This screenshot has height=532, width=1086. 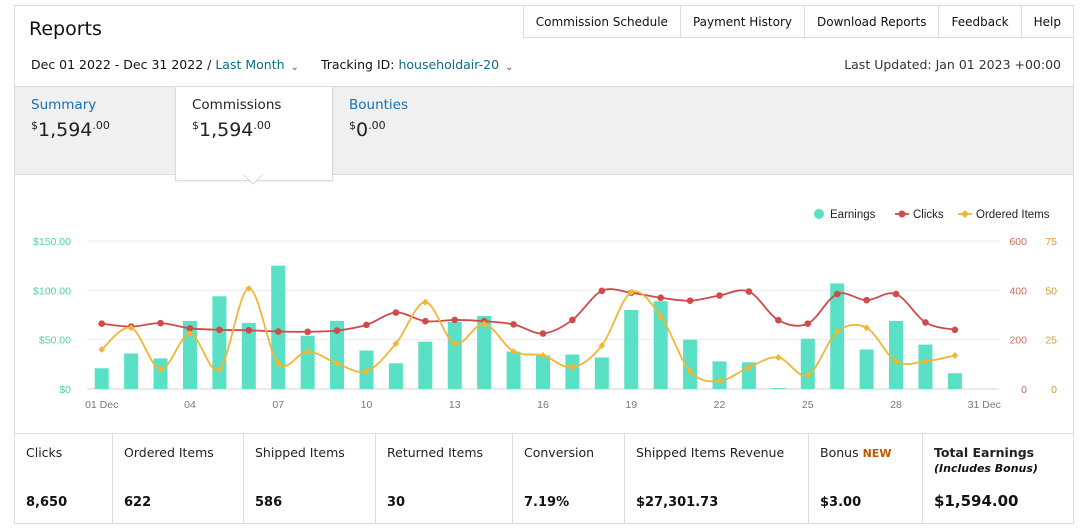 I want to click on stat-label: Shipped Items Revenue, so click(x=710, y=452).